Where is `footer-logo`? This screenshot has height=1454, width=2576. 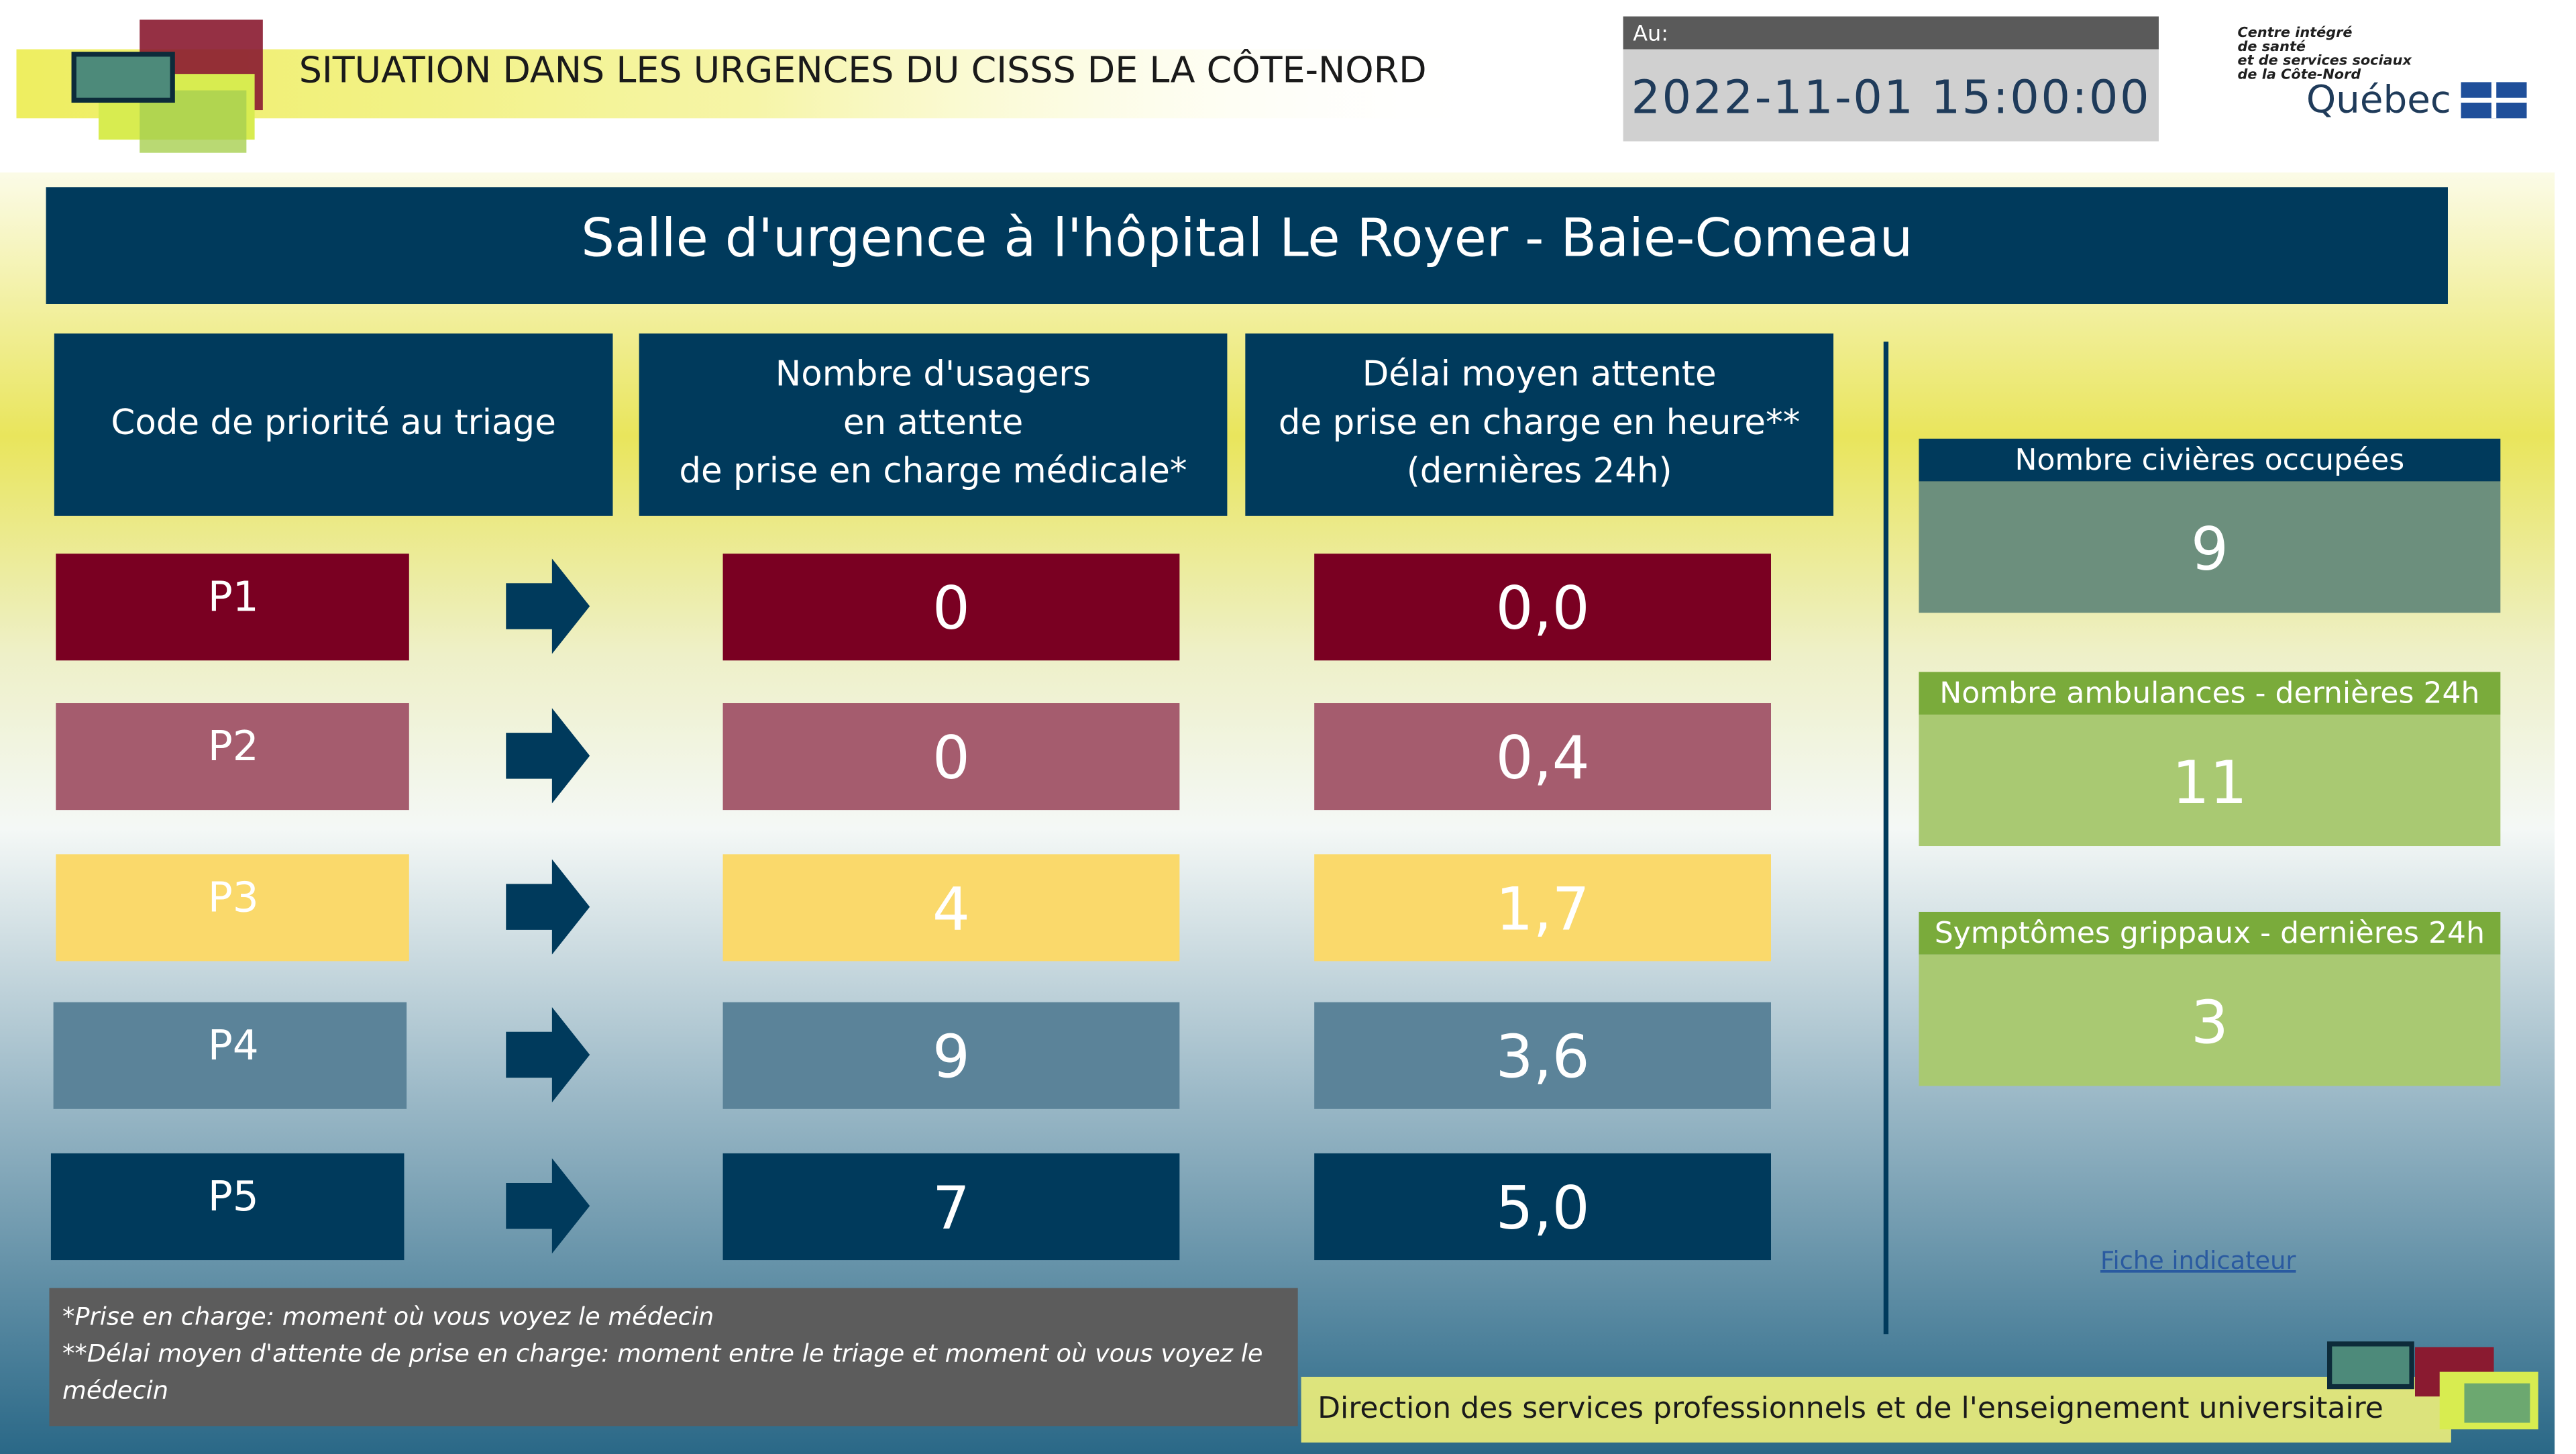 footer-logo is located at coordinates (2432, 1386).